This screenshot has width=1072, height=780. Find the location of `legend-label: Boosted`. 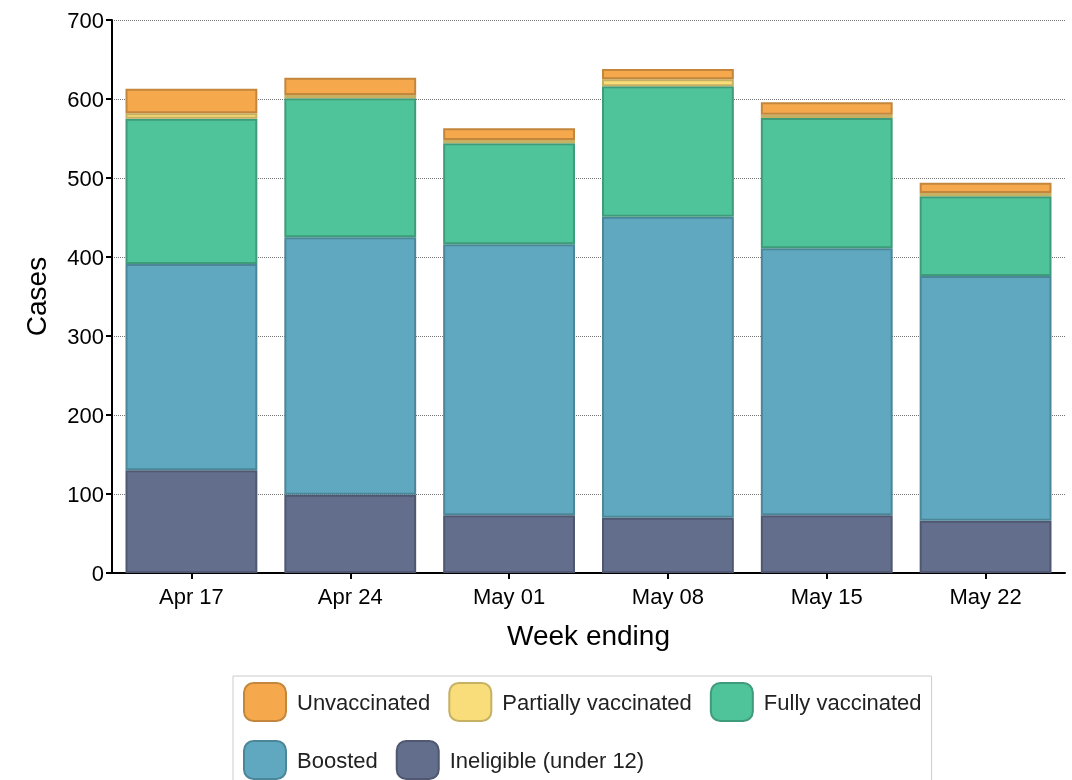

legend-label: Boosted is located at coordinates (337, 760).